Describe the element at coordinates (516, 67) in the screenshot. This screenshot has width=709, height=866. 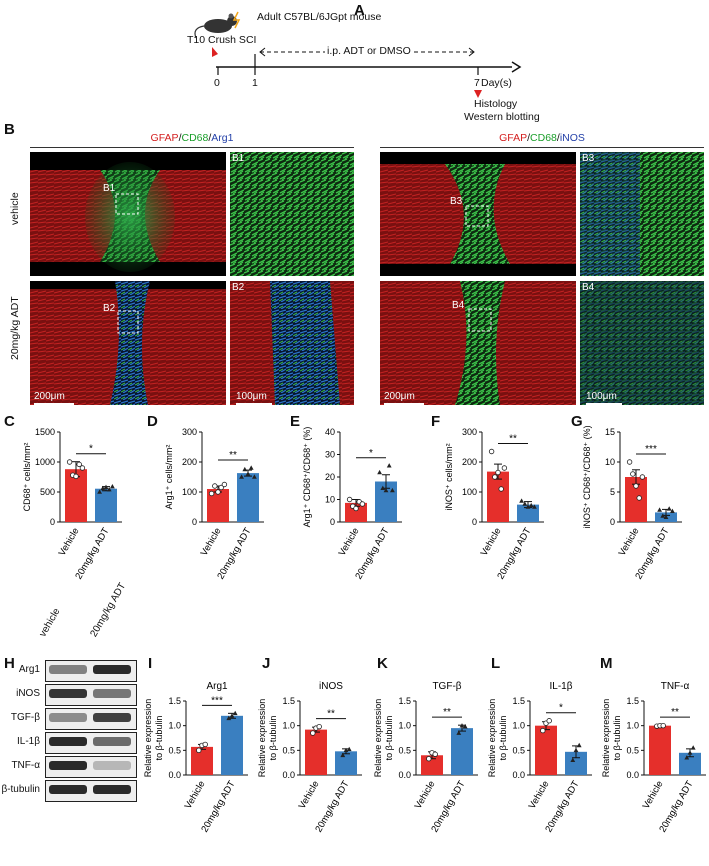
I see `timeline-arrowhead` at that location.